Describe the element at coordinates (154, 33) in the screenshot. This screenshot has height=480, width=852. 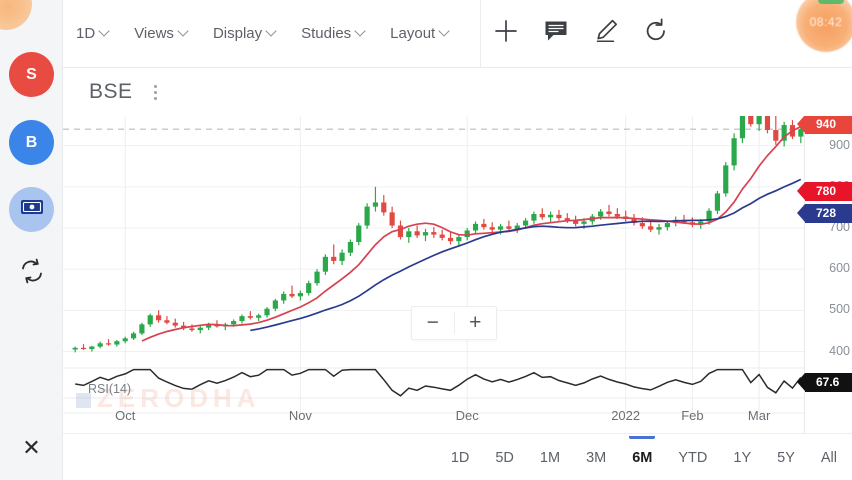
I see `menu-views-label: Views` at that location.